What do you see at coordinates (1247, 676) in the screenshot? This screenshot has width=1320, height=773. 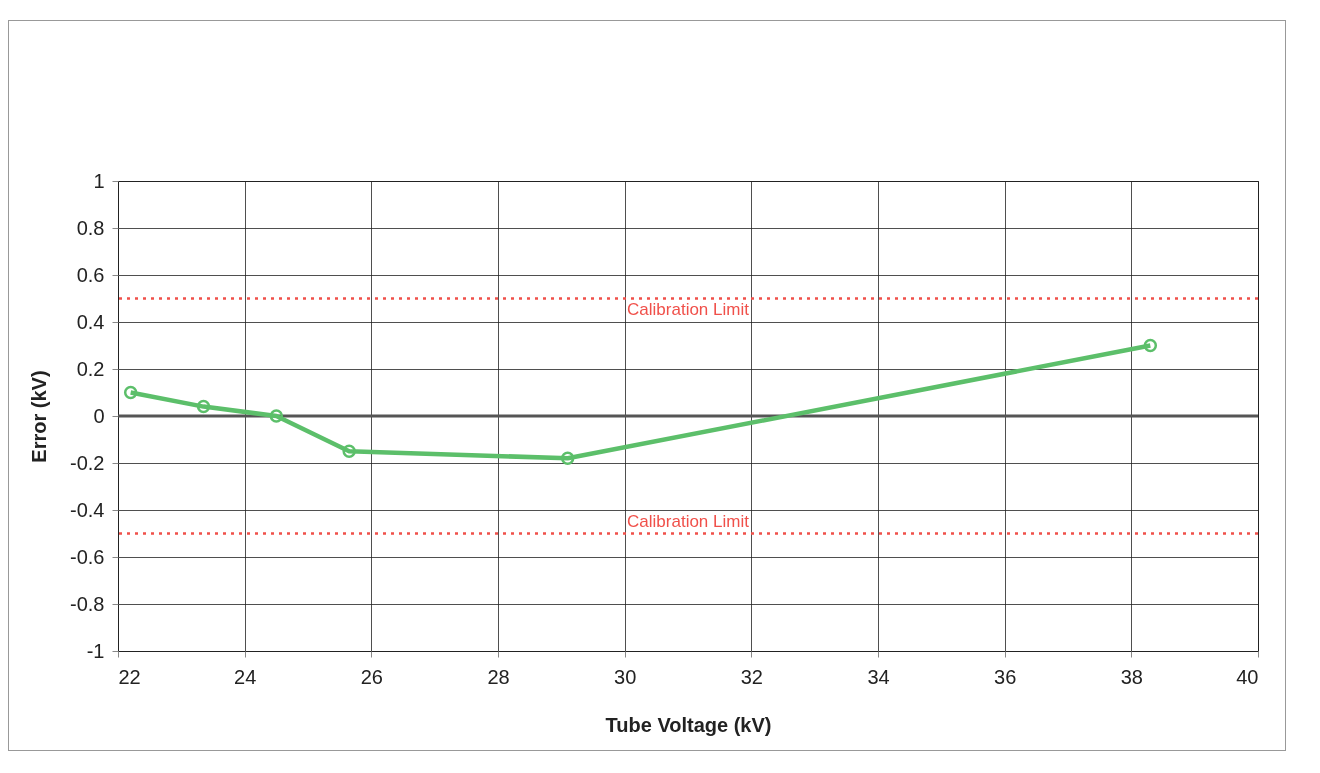 I see `x-tick-label: 40` at bounding box center [1247, 676].